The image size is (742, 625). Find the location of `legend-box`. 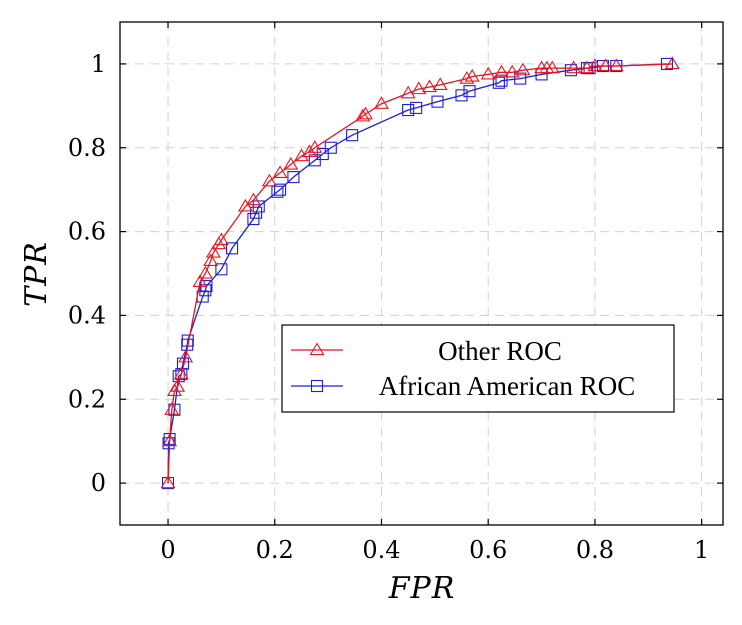

legend-box is located at coordinates (478, 368).